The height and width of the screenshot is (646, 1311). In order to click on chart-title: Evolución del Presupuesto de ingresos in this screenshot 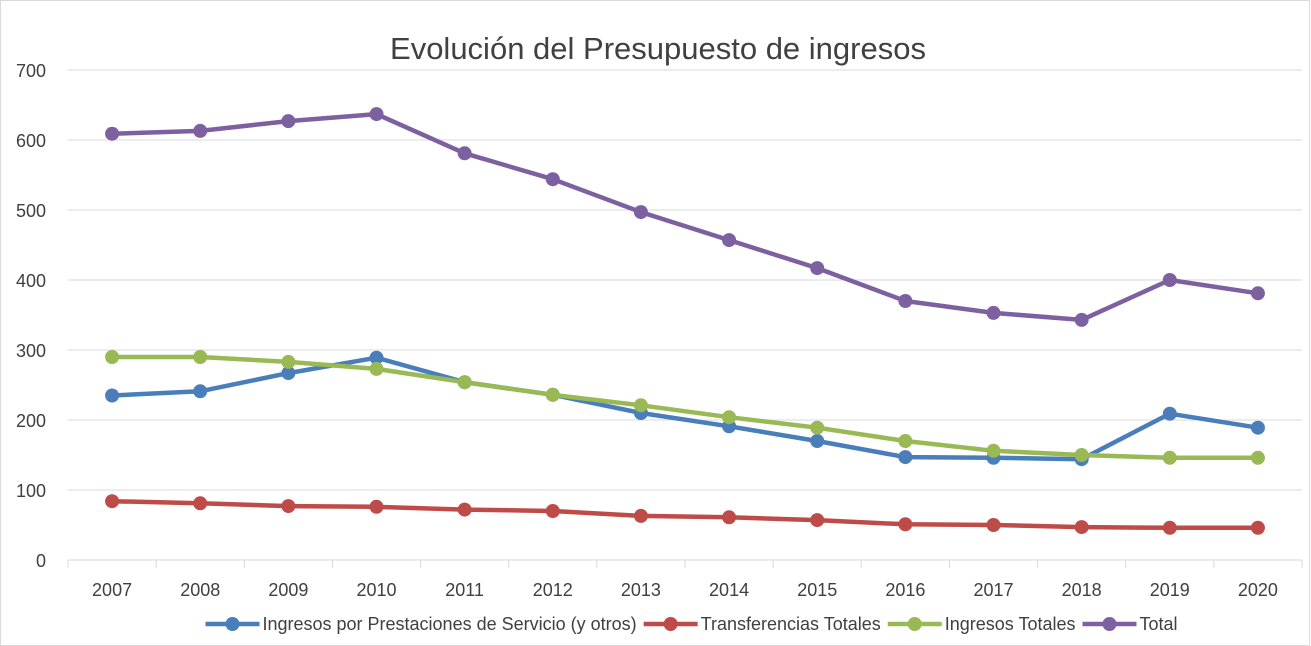, I will do `click(658, 48)`.